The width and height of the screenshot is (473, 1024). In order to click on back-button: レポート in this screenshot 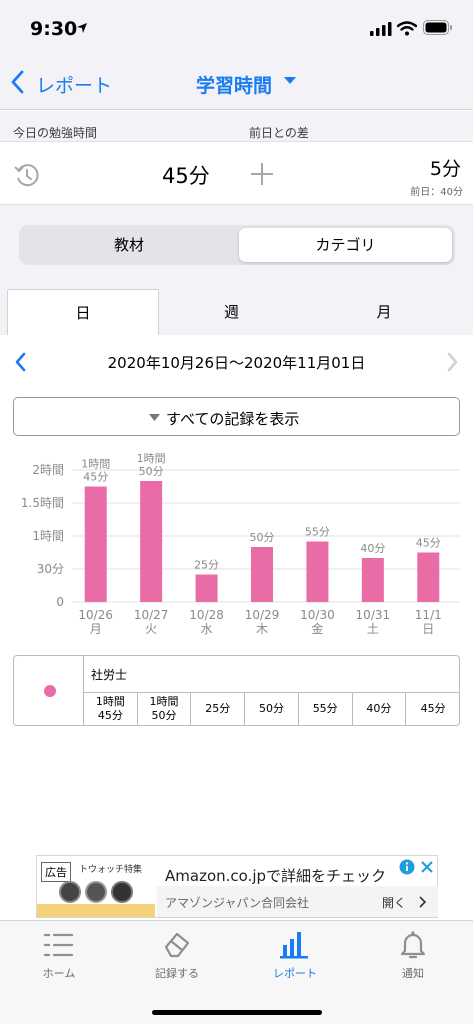, I will do `click(68, 83)`.